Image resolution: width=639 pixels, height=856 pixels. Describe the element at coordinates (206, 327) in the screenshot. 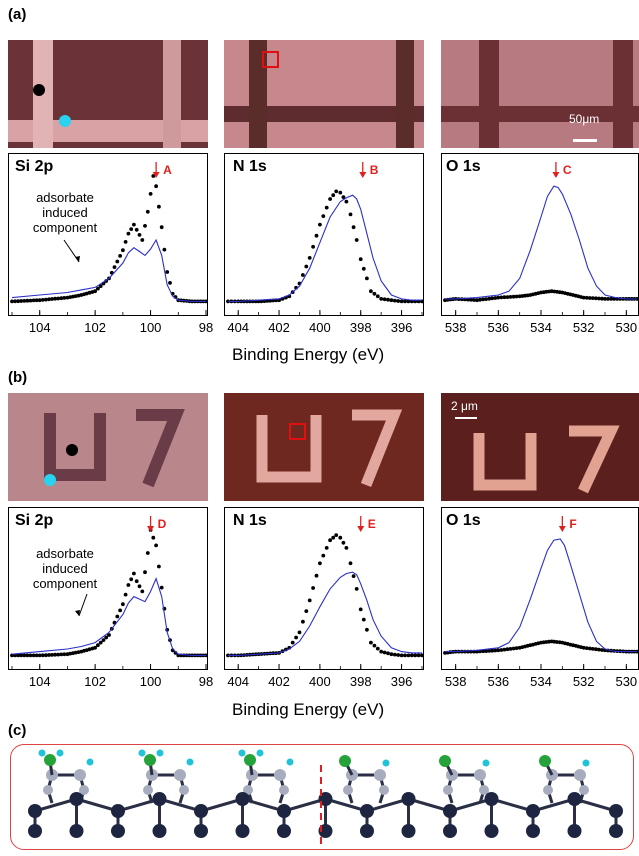

I see `x-tick-label: 98` at that location.